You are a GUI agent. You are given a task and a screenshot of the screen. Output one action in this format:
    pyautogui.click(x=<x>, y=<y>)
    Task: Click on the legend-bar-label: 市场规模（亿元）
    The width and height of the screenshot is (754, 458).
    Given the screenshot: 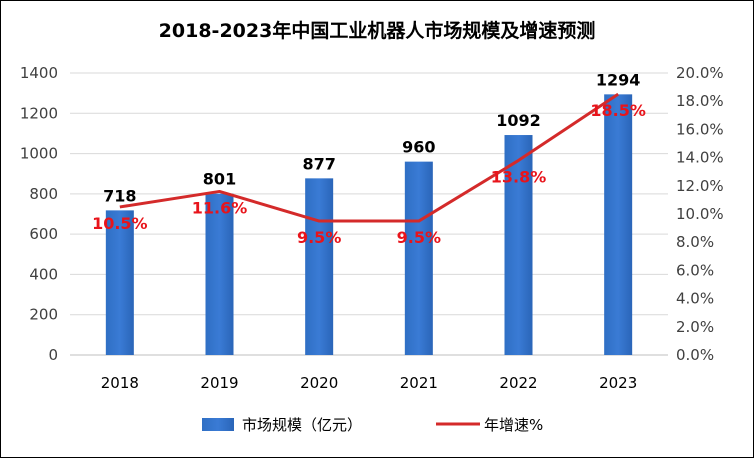 What is the action you would take?
    pyautogui.click(x=302, y=425)
    